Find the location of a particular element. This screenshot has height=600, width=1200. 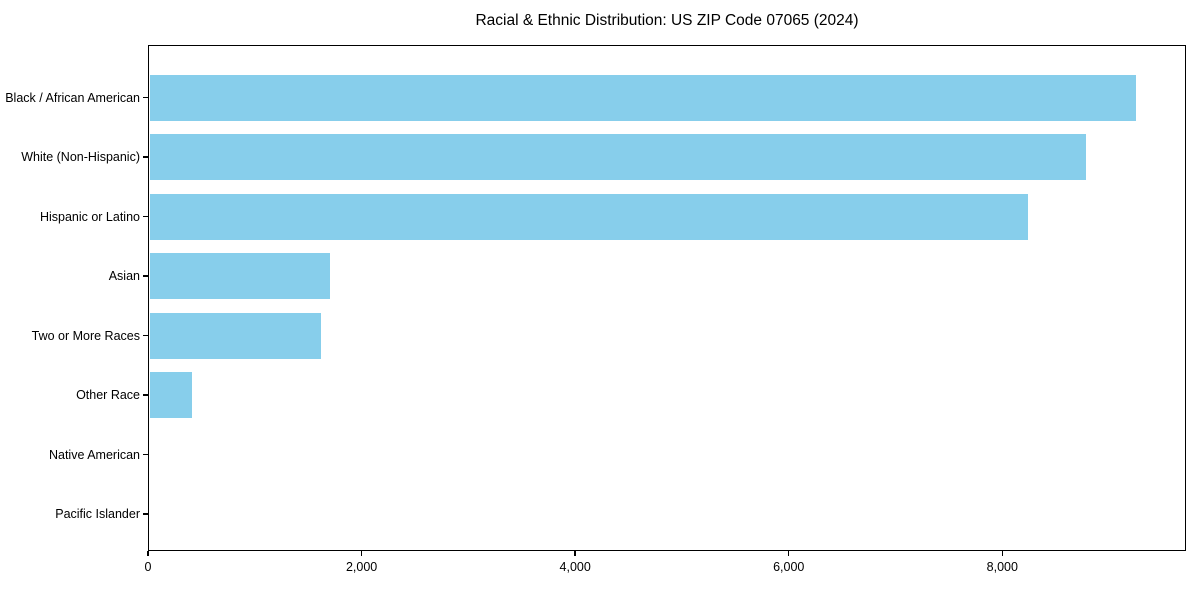

x-tick-label: 4,000 is located at coordinates (575, 567).